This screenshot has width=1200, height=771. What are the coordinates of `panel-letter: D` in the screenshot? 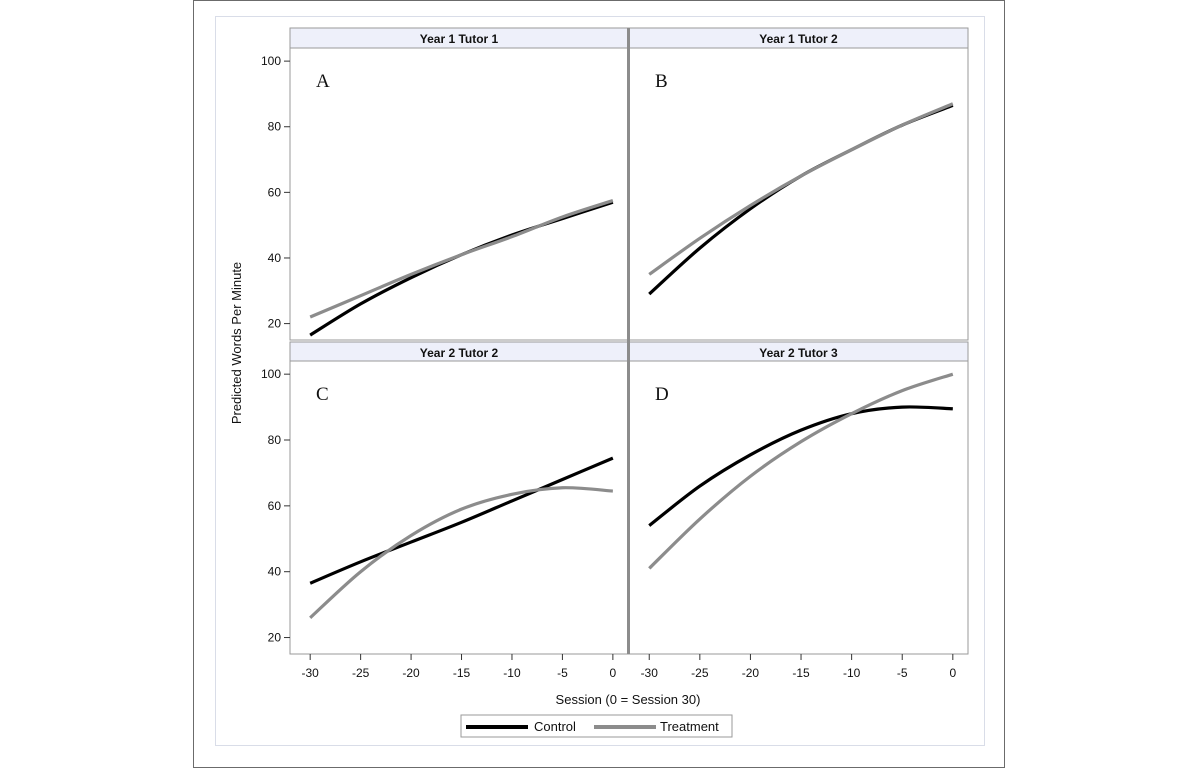 It's located at (662, 394).